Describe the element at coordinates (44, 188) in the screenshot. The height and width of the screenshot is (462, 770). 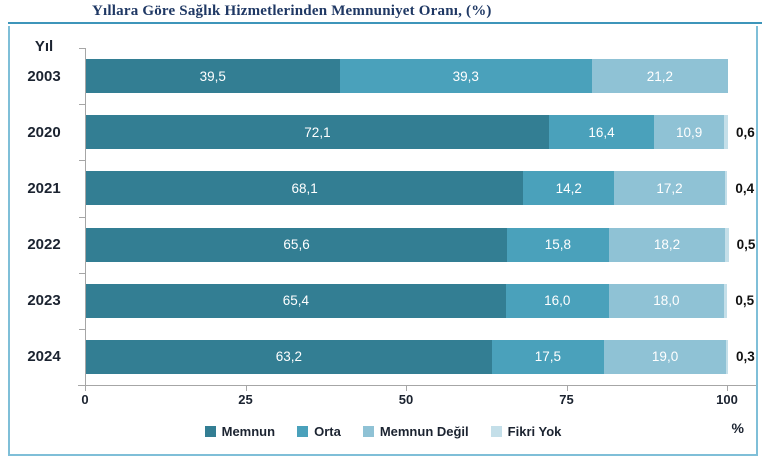
I see `year-label: 2021` at that location.